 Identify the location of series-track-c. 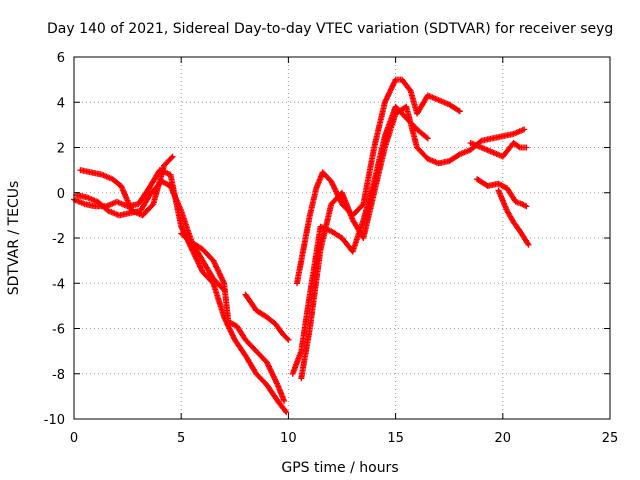
(150, 235).